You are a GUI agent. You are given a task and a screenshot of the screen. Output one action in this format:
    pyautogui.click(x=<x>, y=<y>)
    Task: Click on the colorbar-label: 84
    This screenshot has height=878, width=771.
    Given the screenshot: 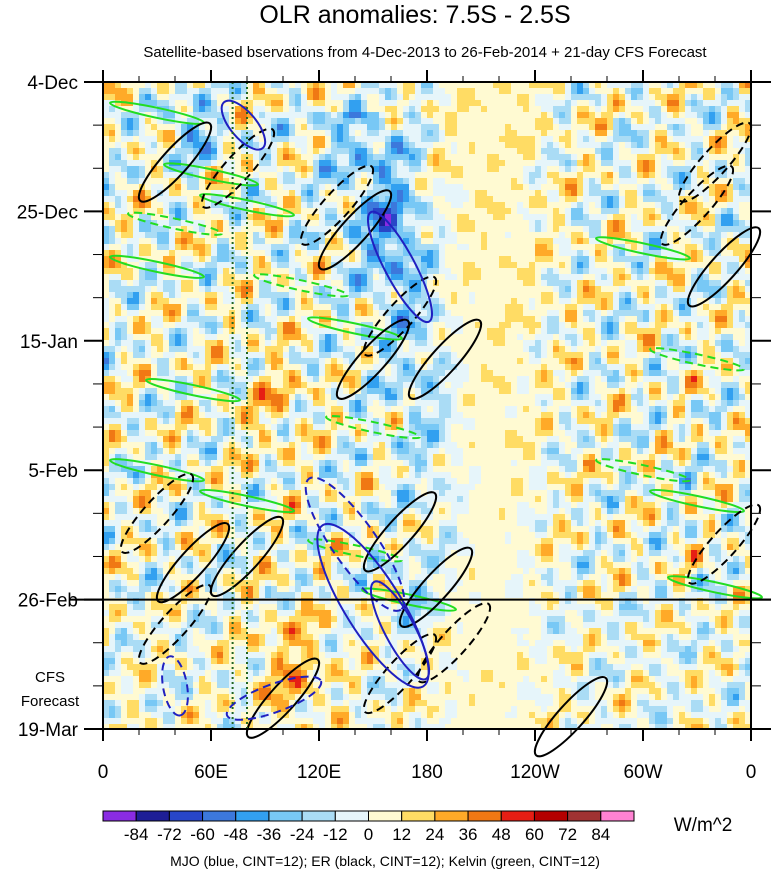 What is the action you would take?
    pyautogui.click(x=600, y=834)
    